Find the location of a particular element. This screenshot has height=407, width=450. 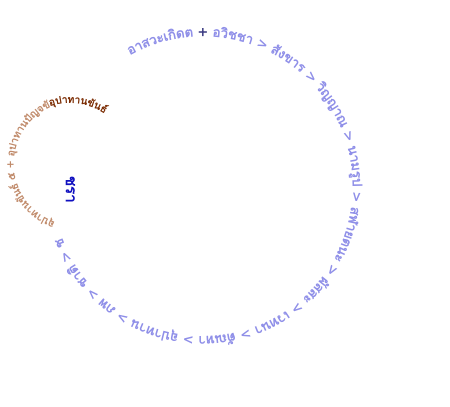

small-arc-dark-text: อุปาทานขันธ์ is located at coordinates (79, 105).